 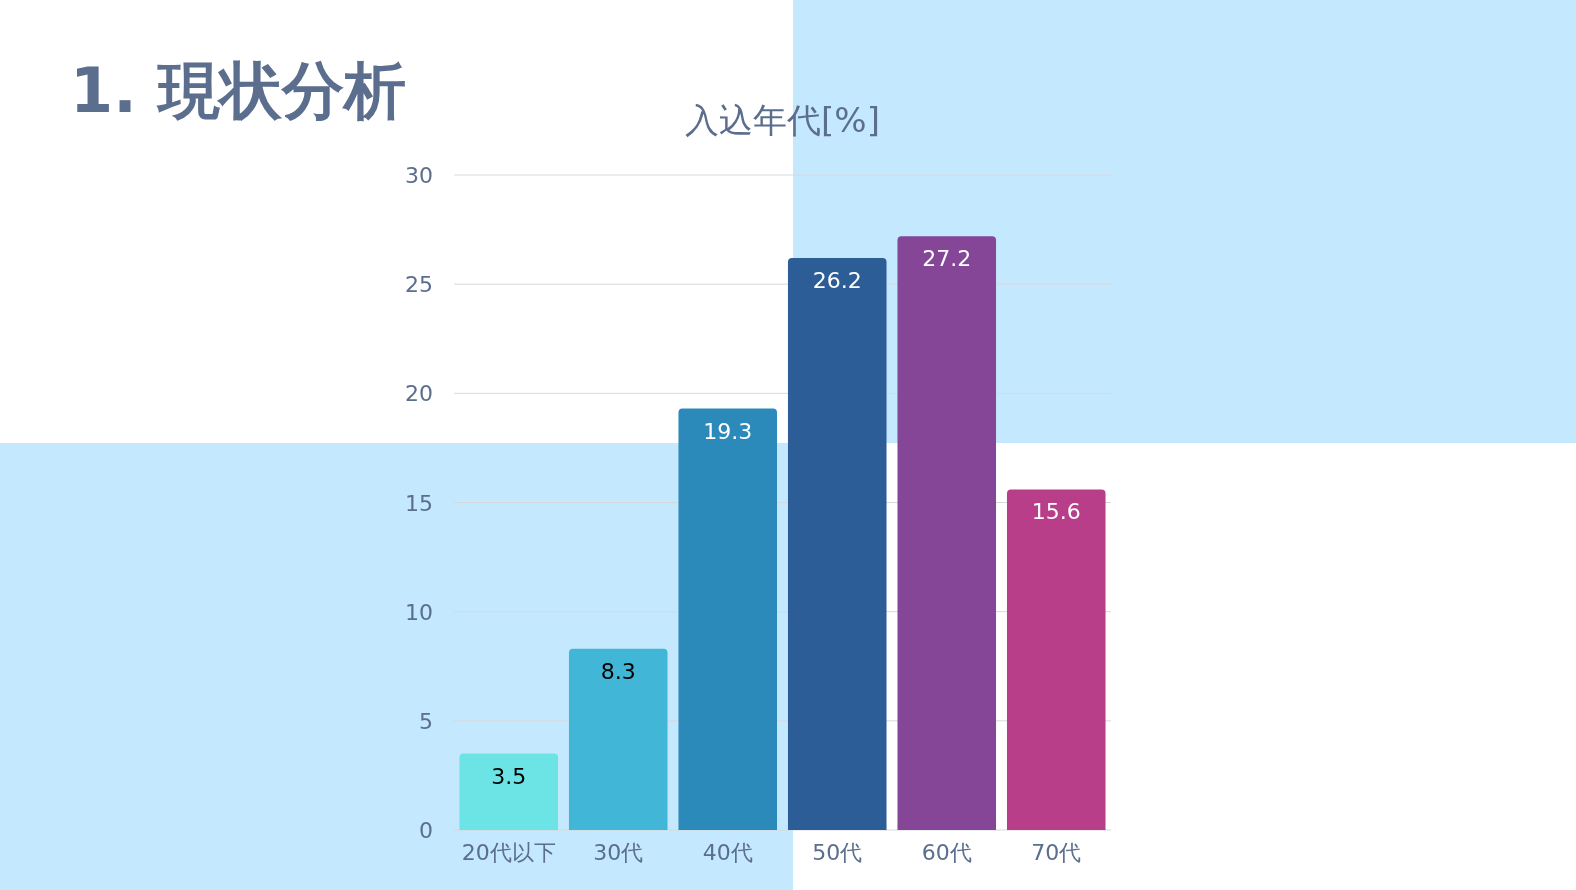 What do you see at coordinates (947, 259) in the screenshot?
I see `data-label: 27.2` at bounding box center [947, 259].